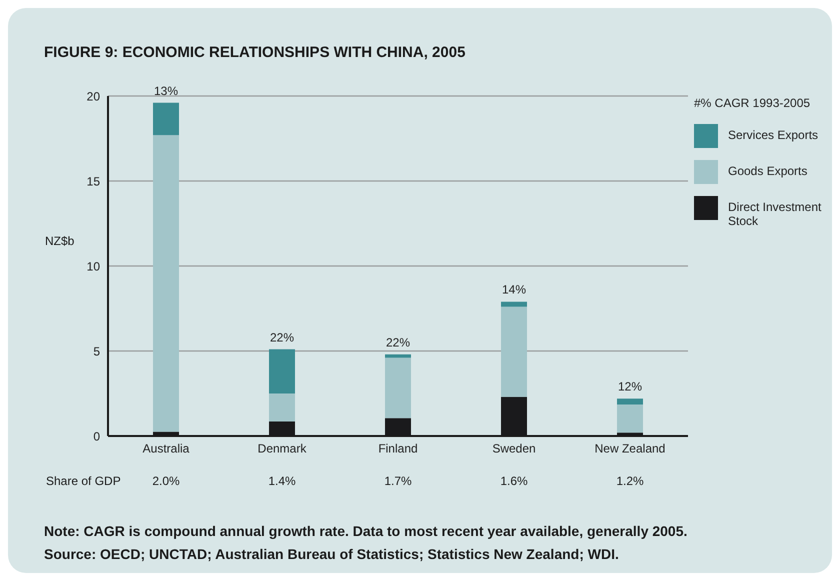 Image resolution: width=840 pixels, height=581 pixels. Describe the element at coordinates (166, 449) in the screenshot. I see `x-tick-label: Australia` at that location.